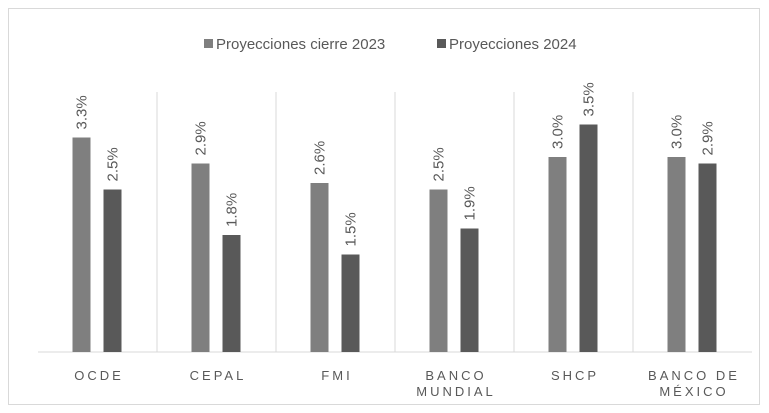 Image resolution: width=769 pixels, height=413 pixels. What do you see at coordinates (320, 158) in the screenshot?
I see `value-label: 2.6%` at bounding box center [320, 158].